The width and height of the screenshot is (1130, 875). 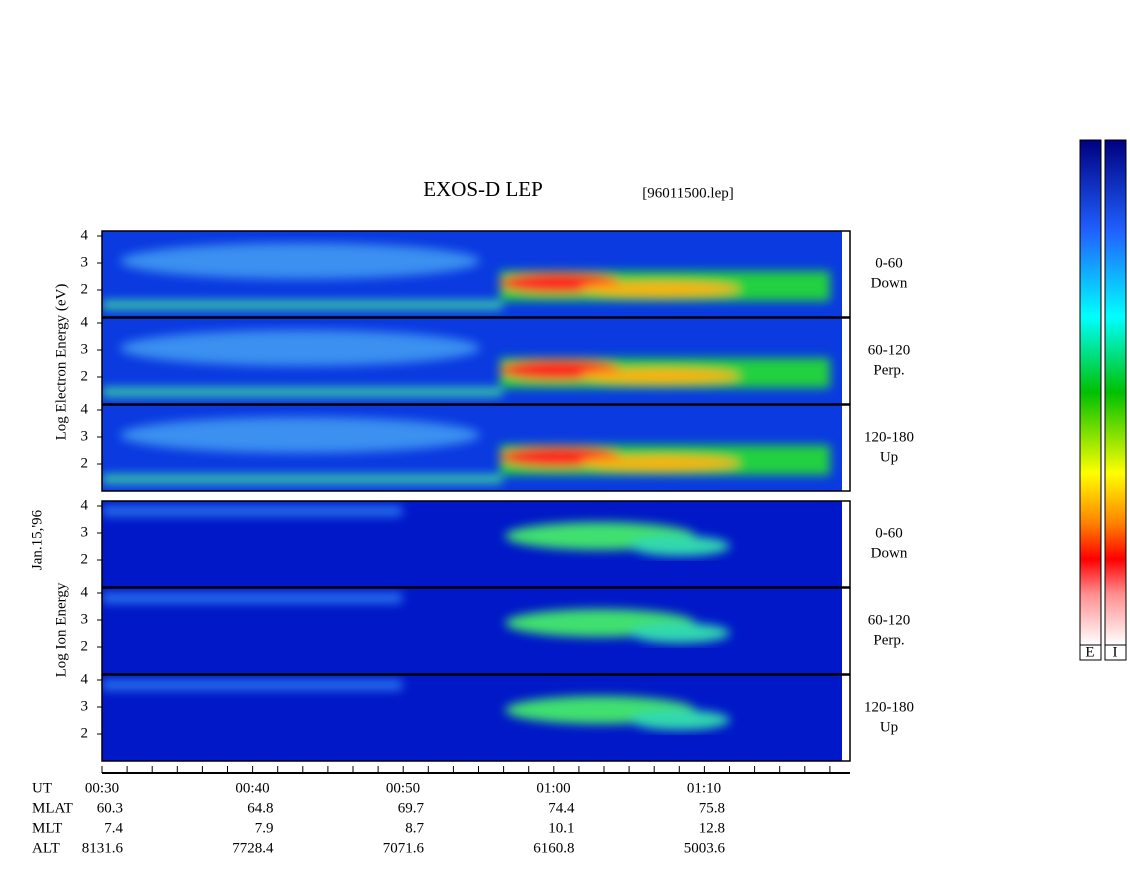 What do you see at coordinates (61, 362) in the screenshot?
I see `electron-axis-label: Log Electron Energy (eV)` at bounding box center [61, 362].